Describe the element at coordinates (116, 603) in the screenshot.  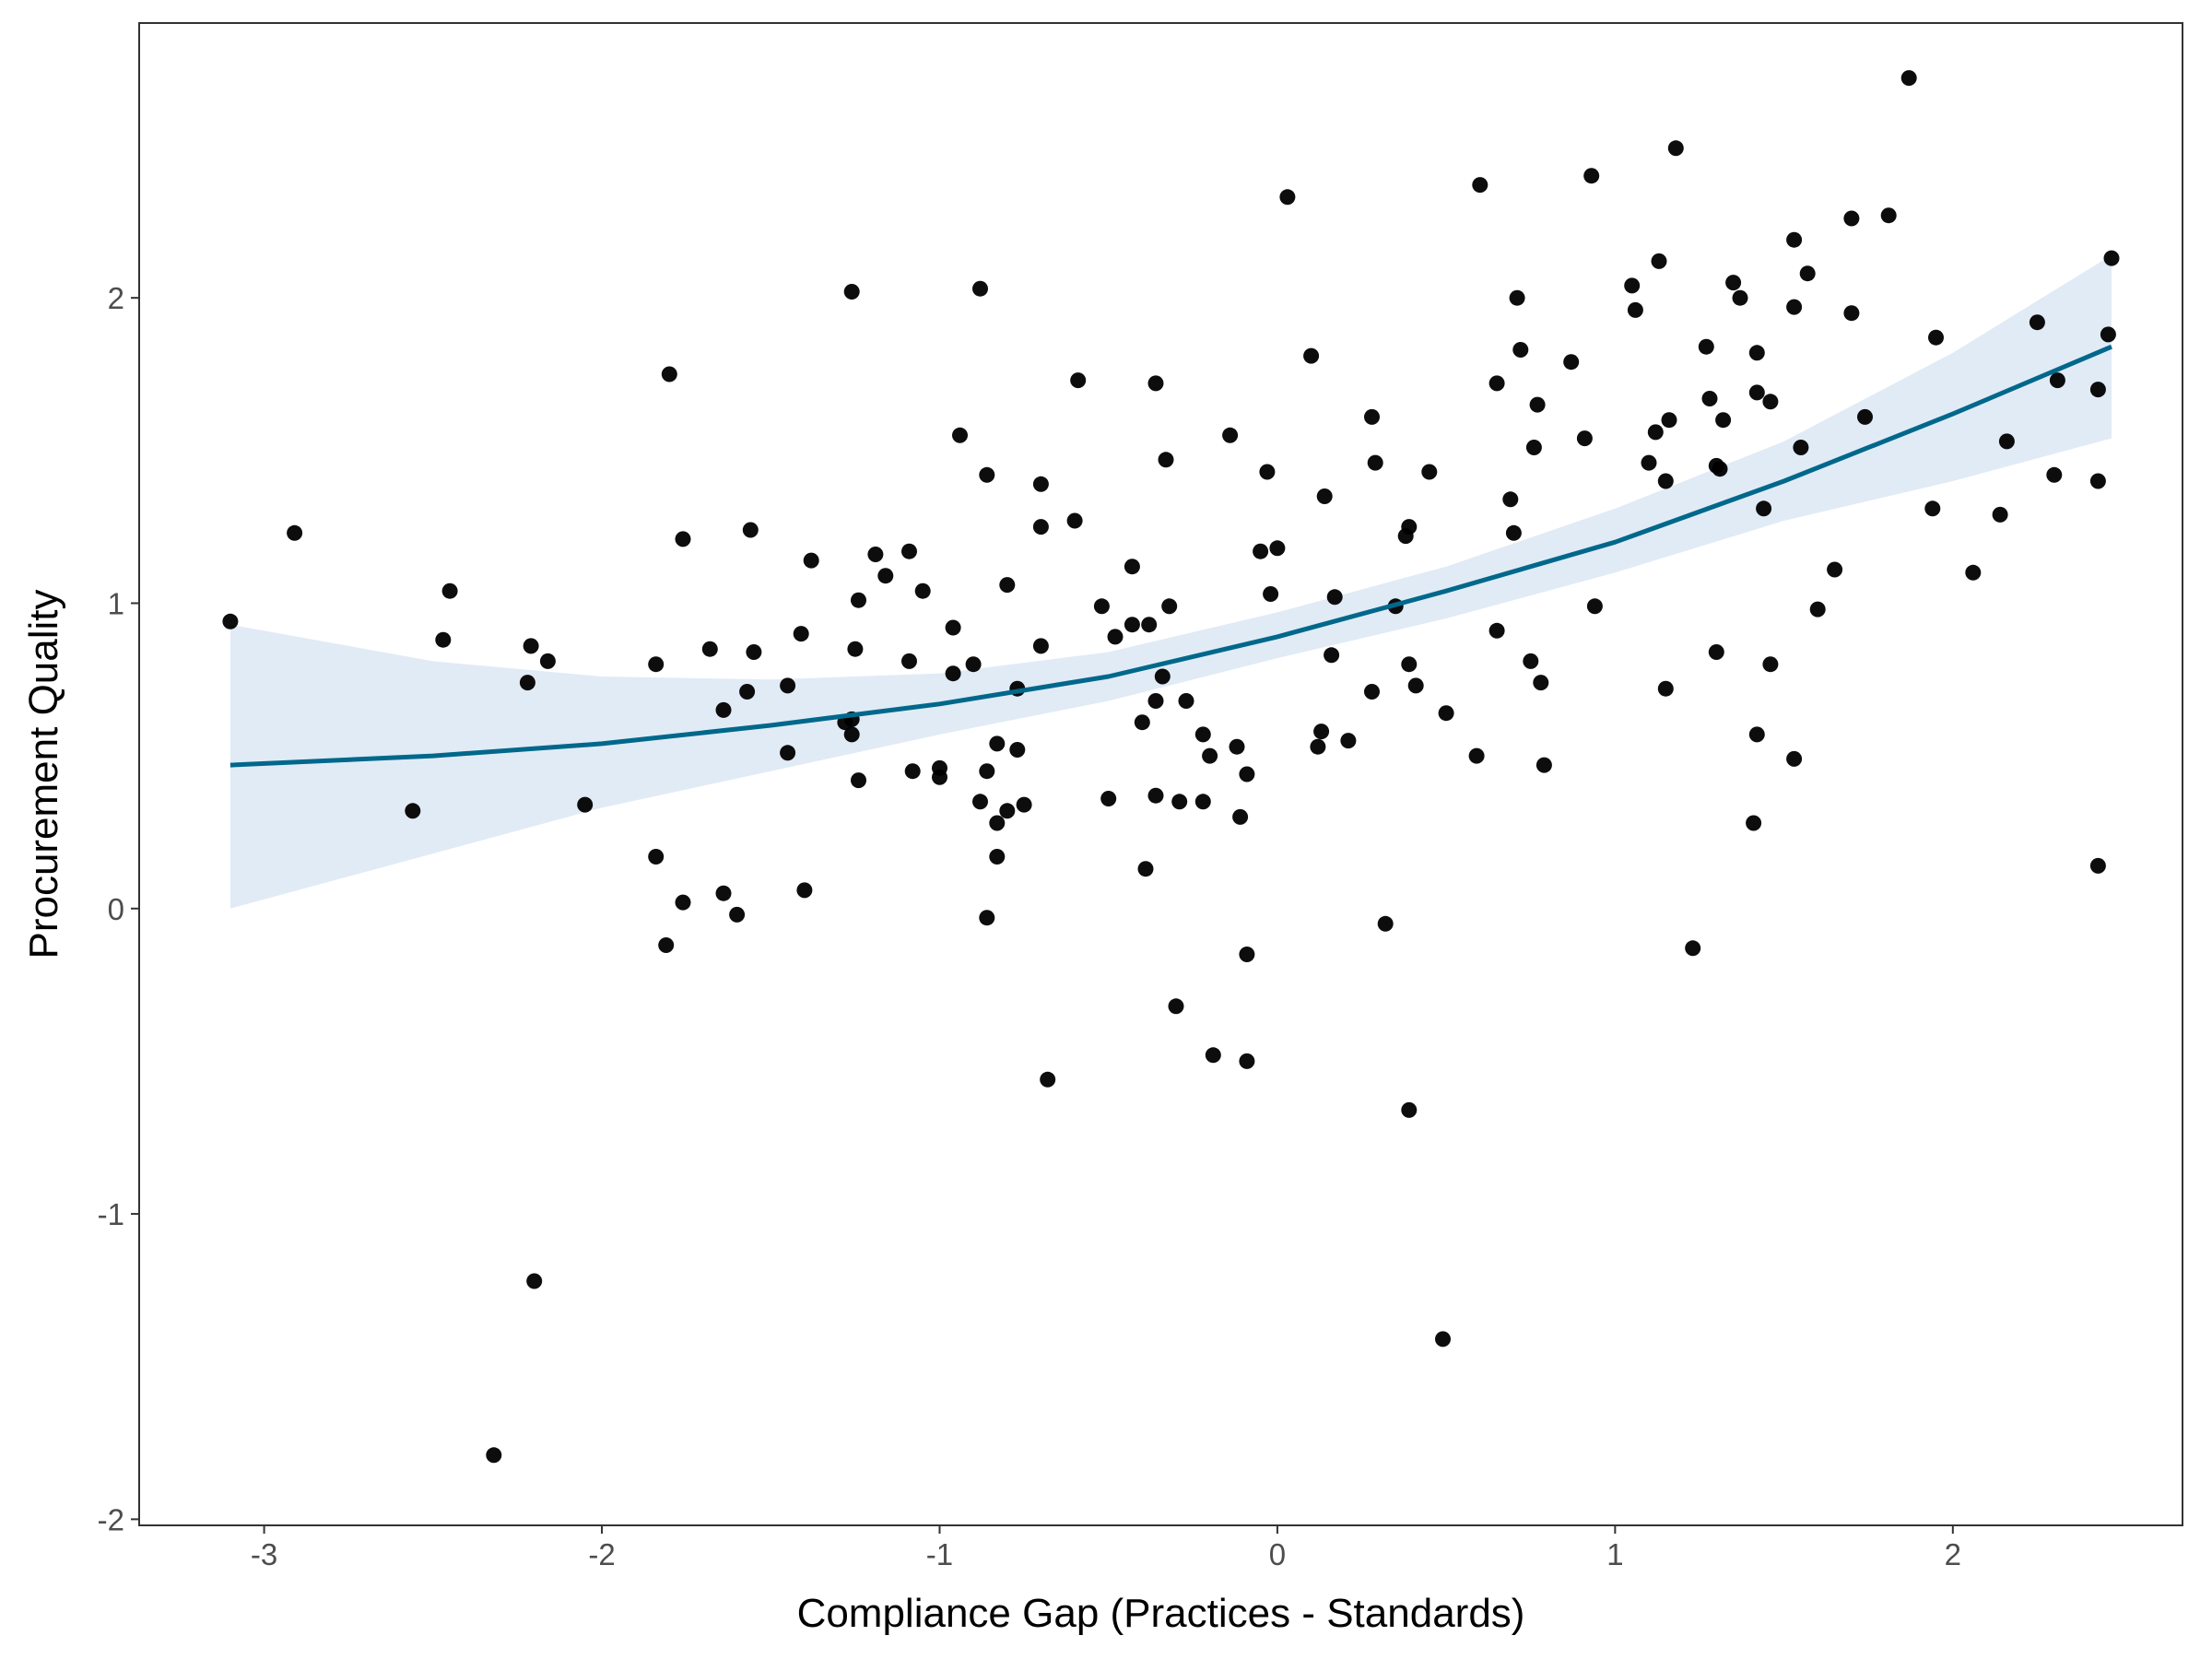
I see `y-tick-label: 1` at that location.